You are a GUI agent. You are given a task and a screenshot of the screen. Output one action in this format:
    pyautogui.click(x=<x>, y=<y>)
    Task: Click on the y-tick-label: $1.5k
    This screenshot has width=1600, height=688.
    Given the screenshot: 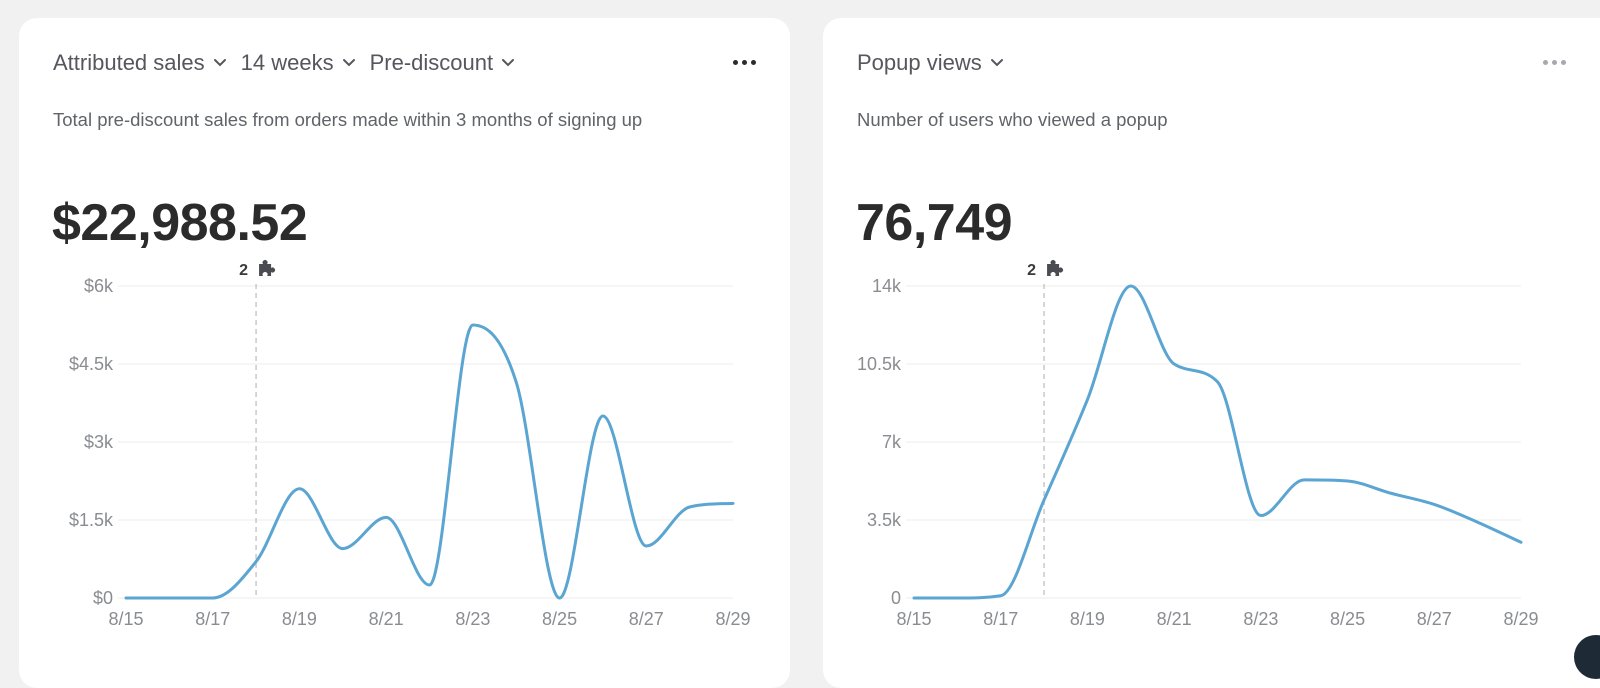 What is the action you would take?
    pyautogui.click(x=91, y=520)
    